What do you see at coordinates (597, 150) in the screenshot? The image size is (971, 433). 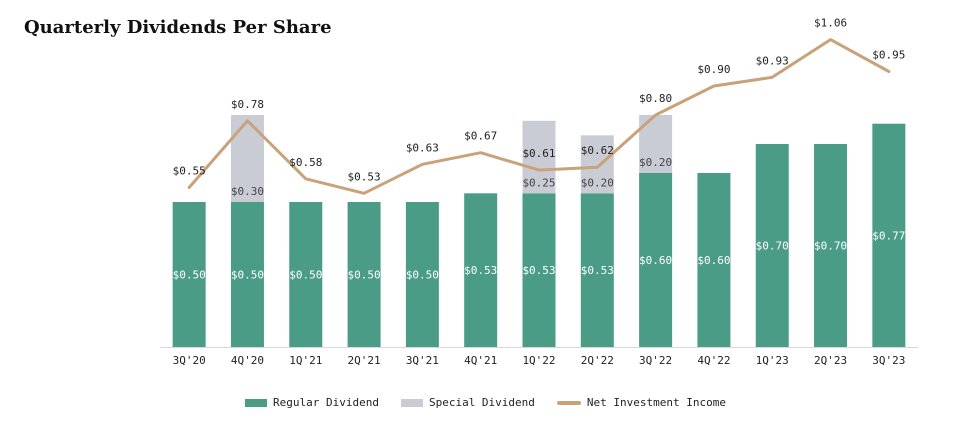 I see `net-investment-income-label: $0.62` at bounding box center [597, 150].